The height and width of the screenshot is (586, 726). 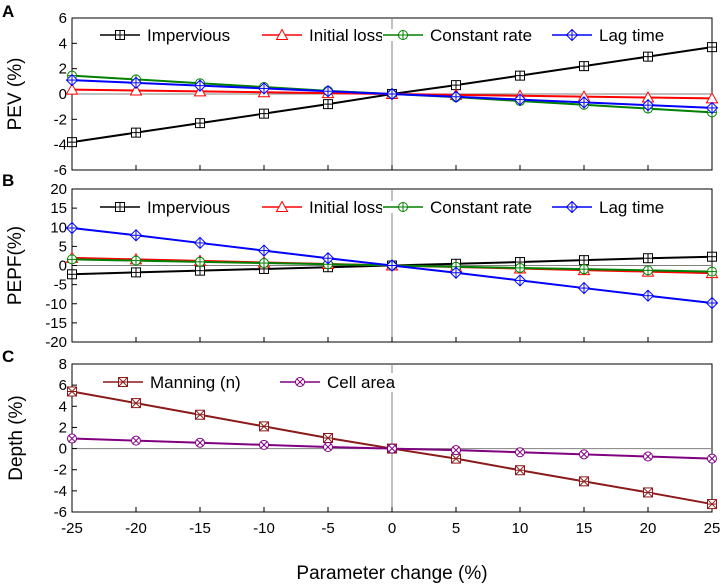 What do you see at coordinates (63, 266) in the screenshot?
I see `y-tick-label: 0` at bounding box center [63, 266].